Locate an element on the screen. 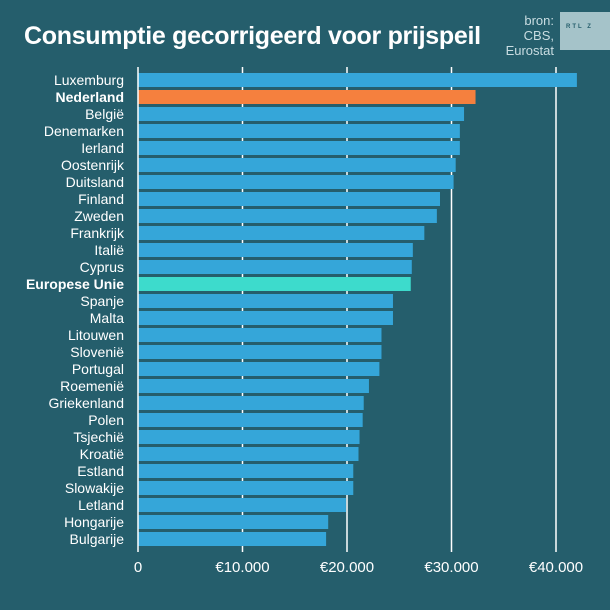  source-note: bron: CBS, Eurostat is located at coordinates (526, 35).